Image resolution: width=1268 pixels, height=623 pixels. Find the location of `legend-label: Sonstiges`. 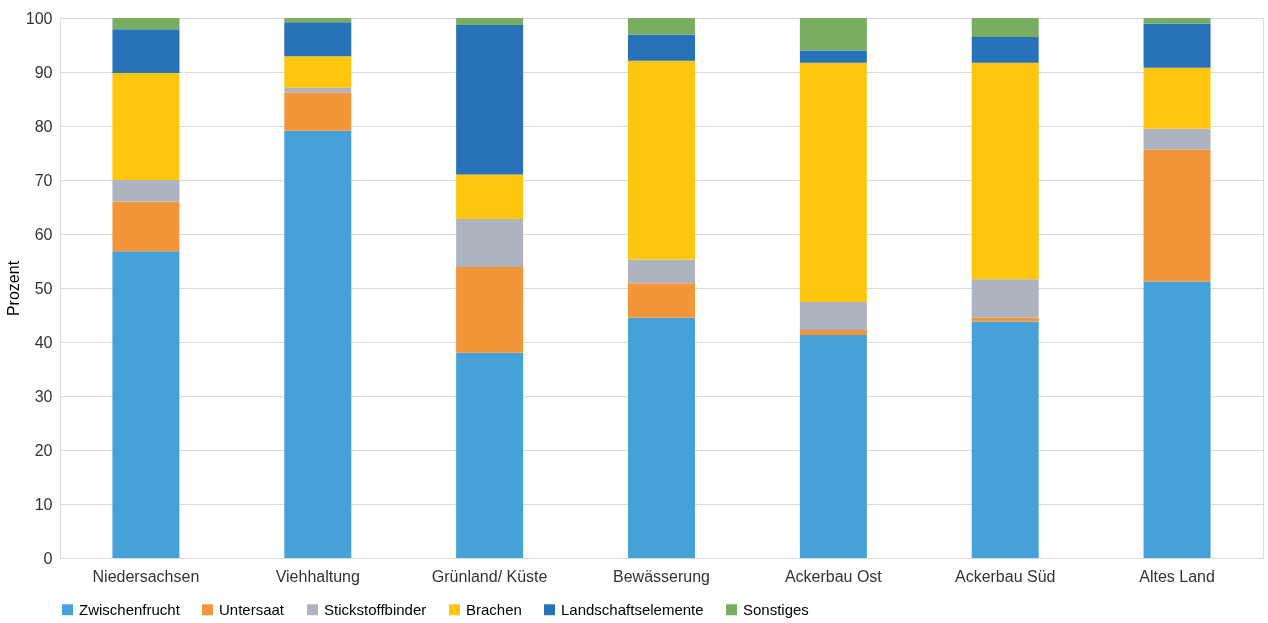

legend-label: Sonstiges is located at coordinates (776, 609).